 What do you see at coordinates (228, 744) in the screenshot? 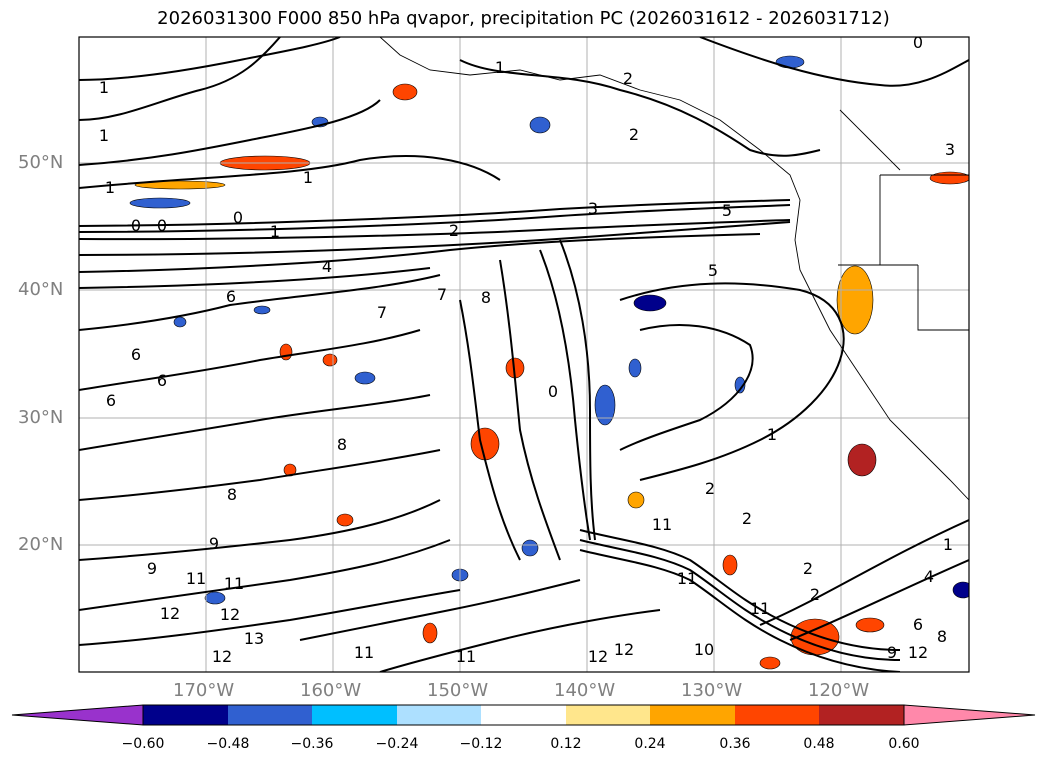
I see `colorbar-tick-label: −0.48` at bounding box center [228, 744].